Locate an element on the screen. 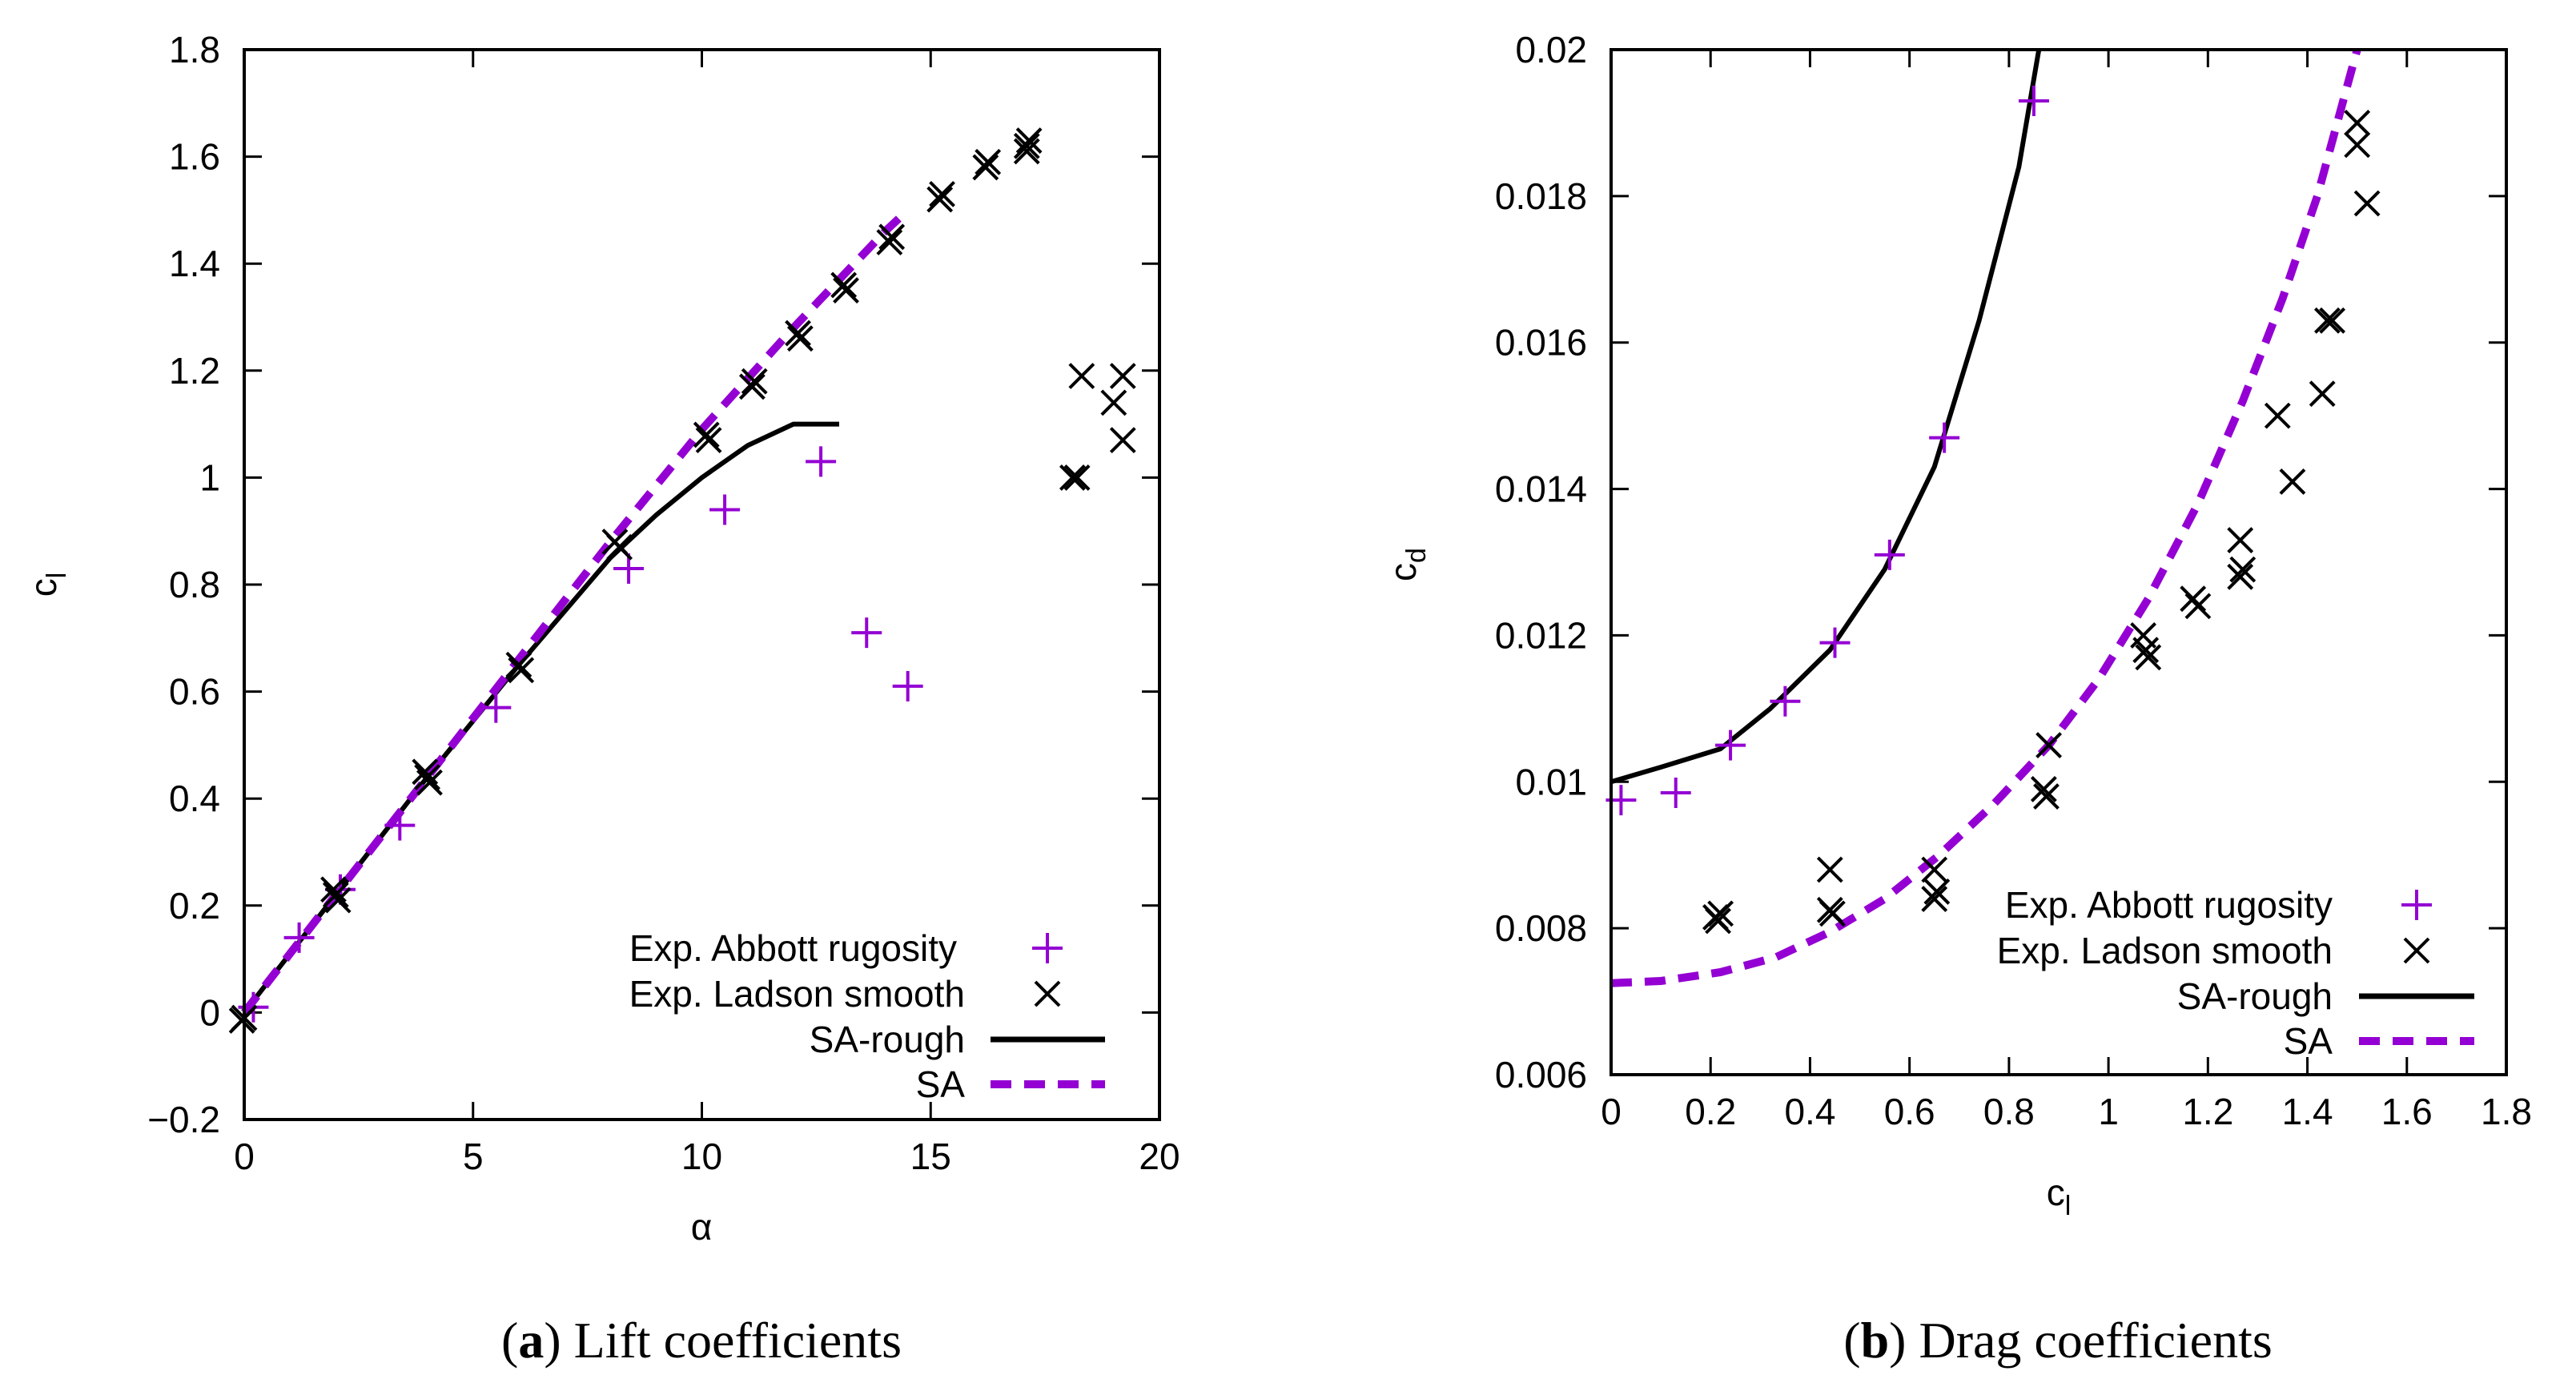 This screenshot has width=2576, height=1395. drag-legend-label-abbott: Exp. Abbott rugosity is located at coordinates (2169, 905).